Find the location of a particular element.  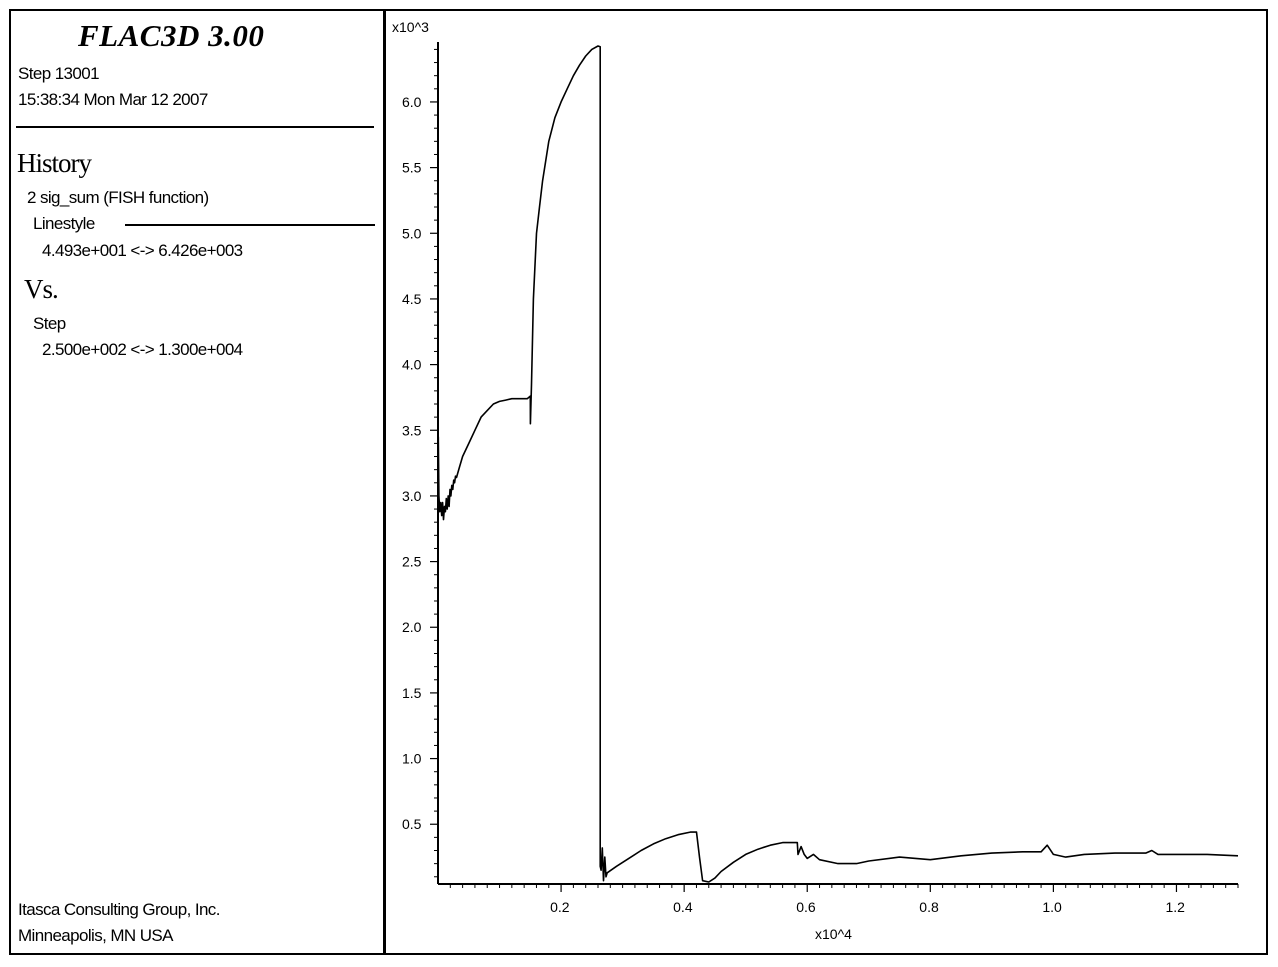

y-tick-label: 1.0 is located at coordinates (412, 759).